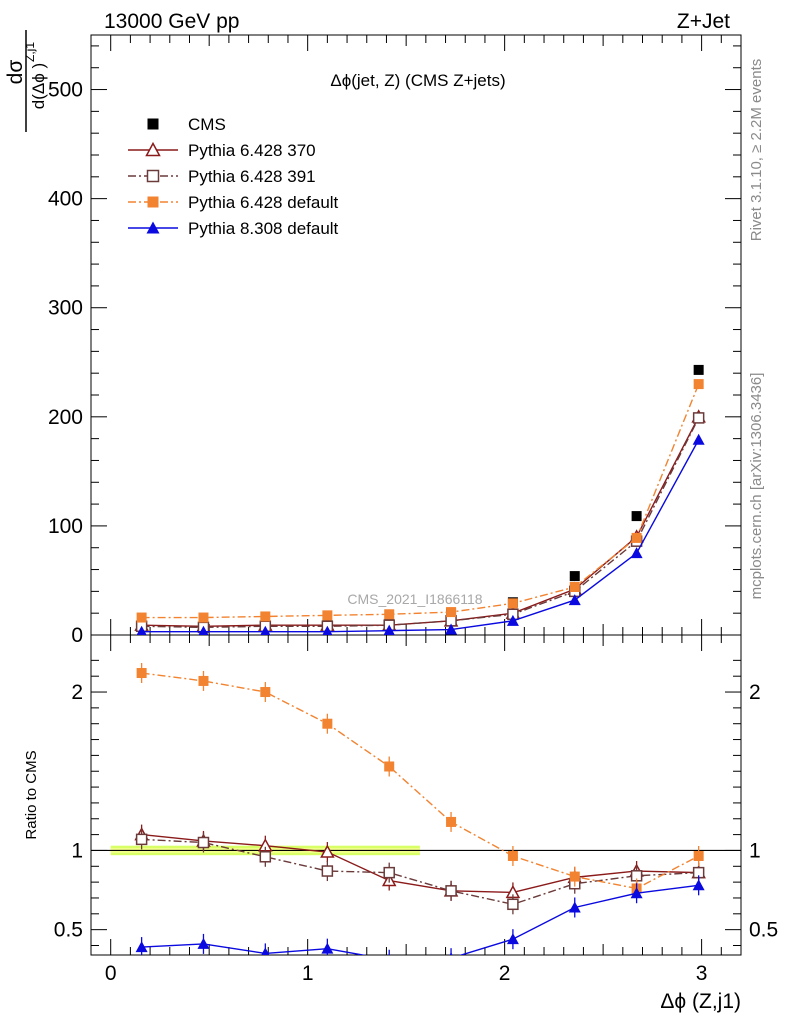 This screenshot has height=1024, width=786. Describe the element at coordinates (65, 308) in the screenshot. I see `main-y-tick-label: 300` at that location.